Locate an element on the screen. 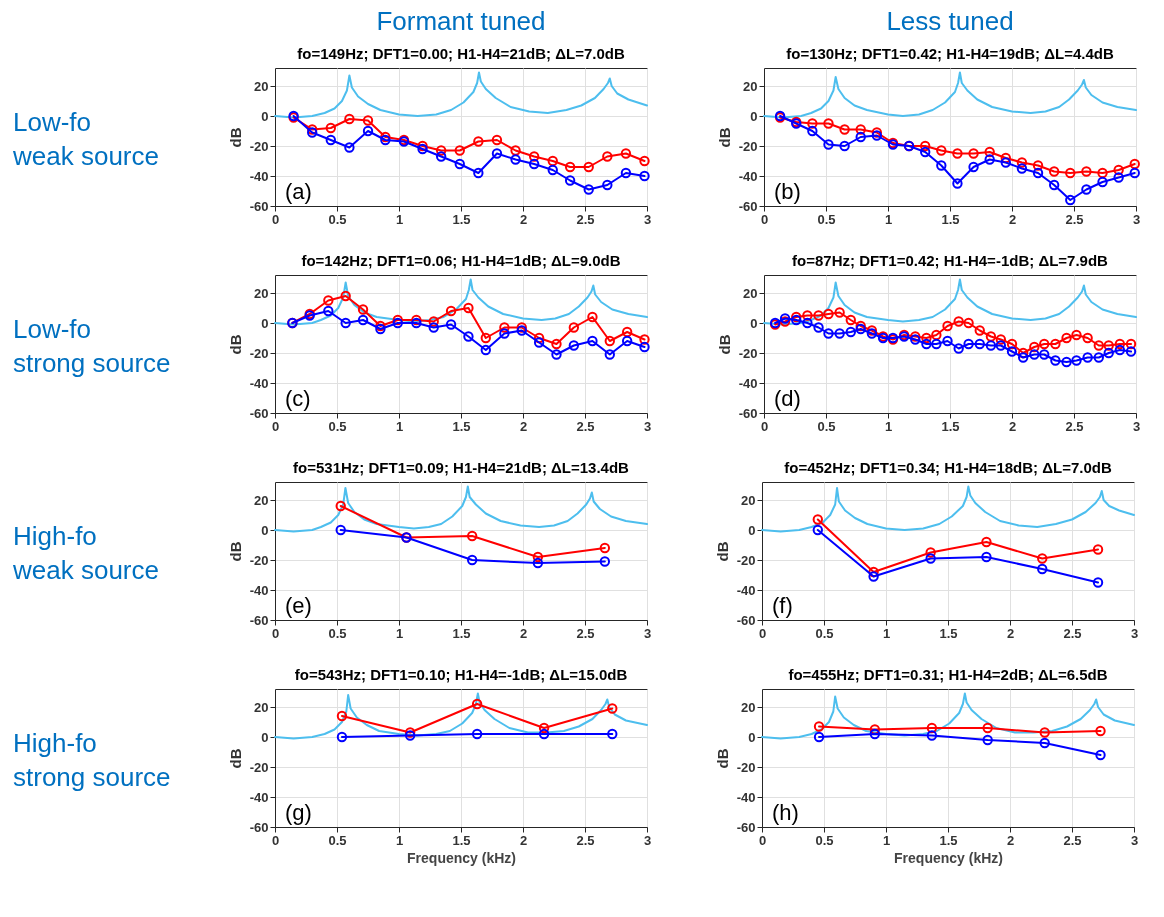 The height and width of the screenshot is (917, 1164). annotation: (d) is located at coordinates (787, 398).